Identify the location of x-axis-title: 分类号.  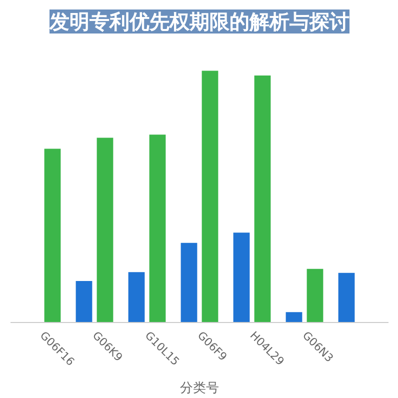
(199, 388).